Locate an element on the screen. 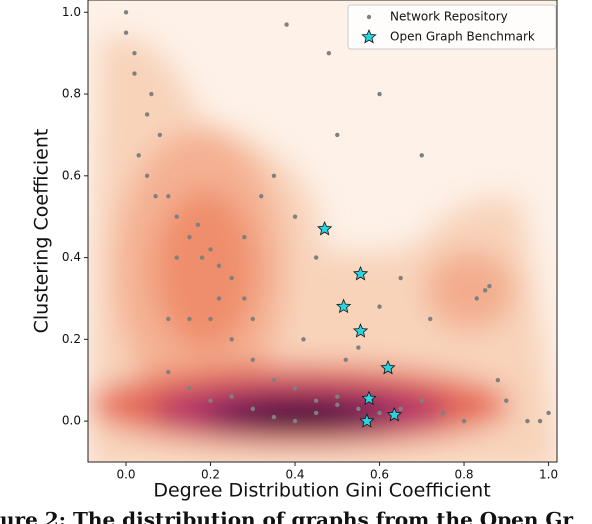  x-tick-label: 1.0 is located at coordinates (548, 475).